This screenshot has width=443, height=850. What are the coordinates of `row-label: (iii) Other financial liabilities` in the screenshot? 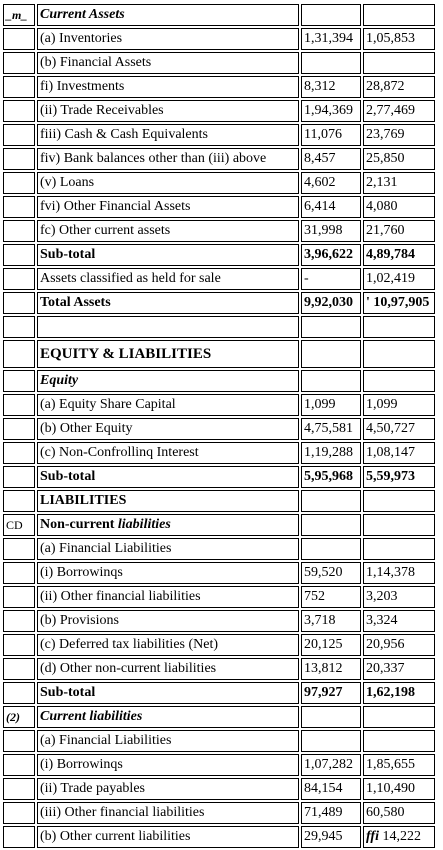 It's located at (168, 813).